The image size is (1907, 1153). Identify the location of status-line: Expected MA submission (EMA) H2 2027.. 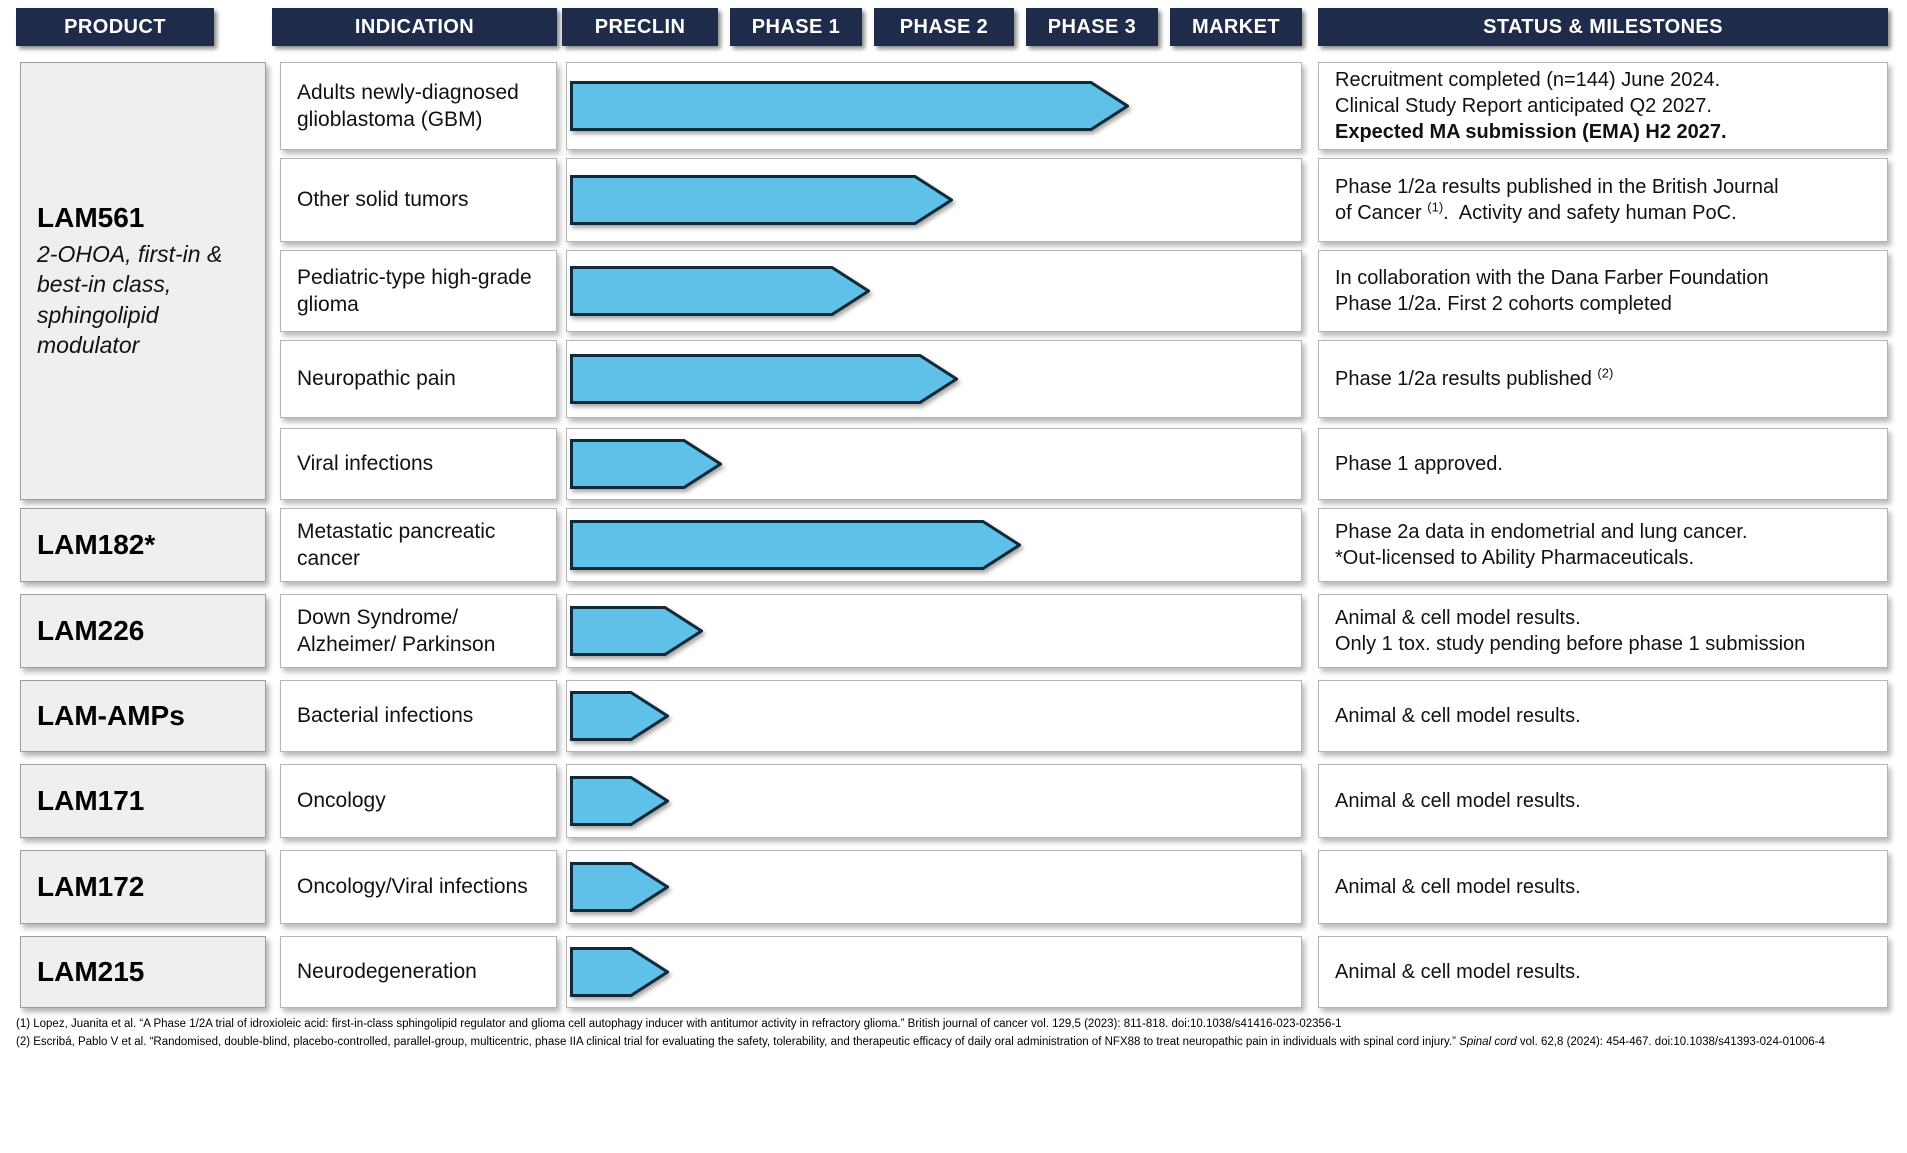
(1611, 132).